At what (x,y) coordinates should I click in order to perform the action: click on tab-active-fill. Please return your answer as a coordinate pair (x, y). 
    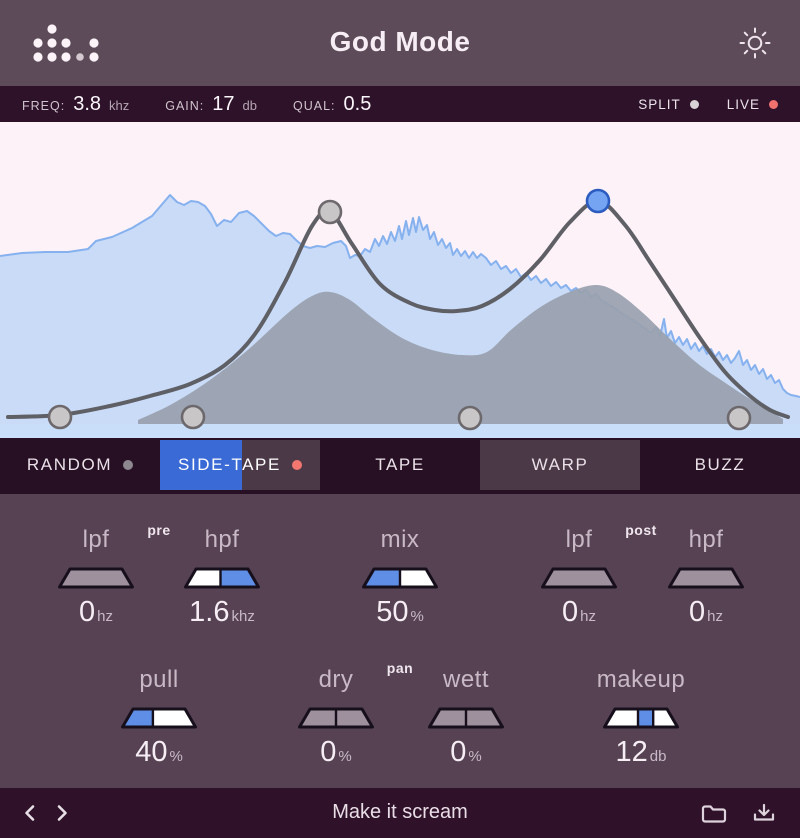
    Looking at the image, I should click on (201, 465).